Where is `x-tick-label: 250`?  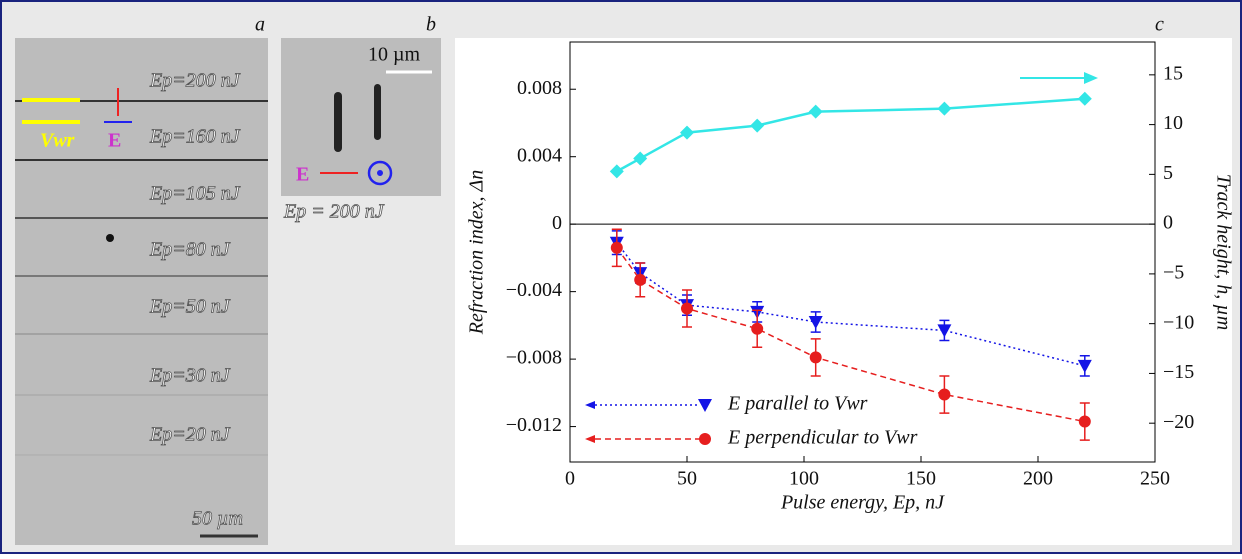
x-tick-label: 250 is located at coordinates (1155, 479).